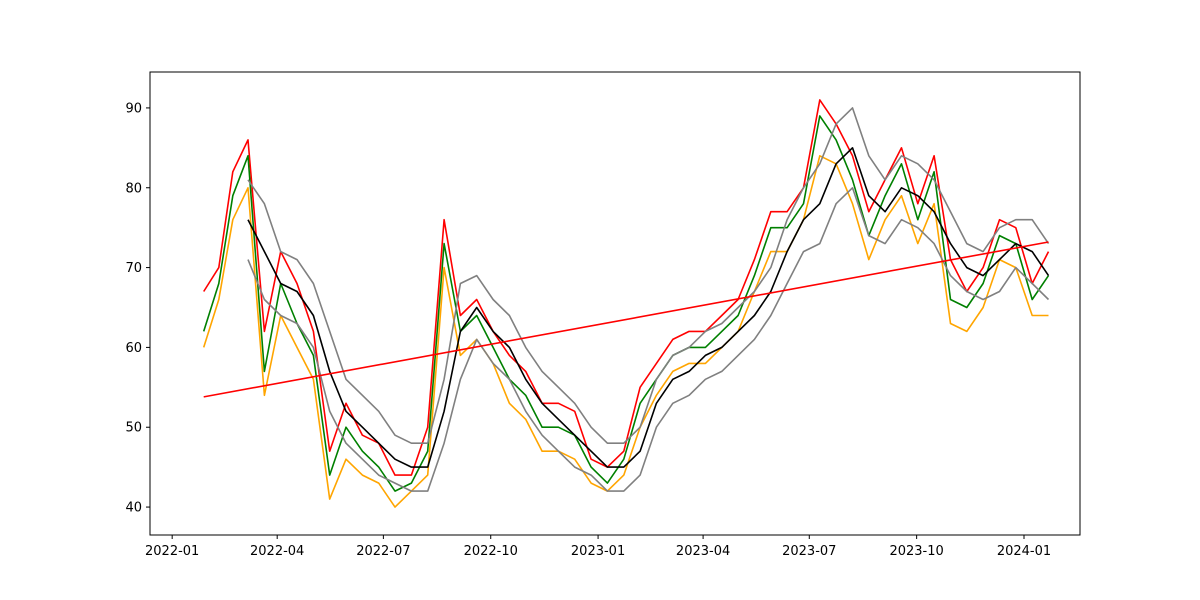  I want to click on y-tick-label: 50, so click(133, 428).